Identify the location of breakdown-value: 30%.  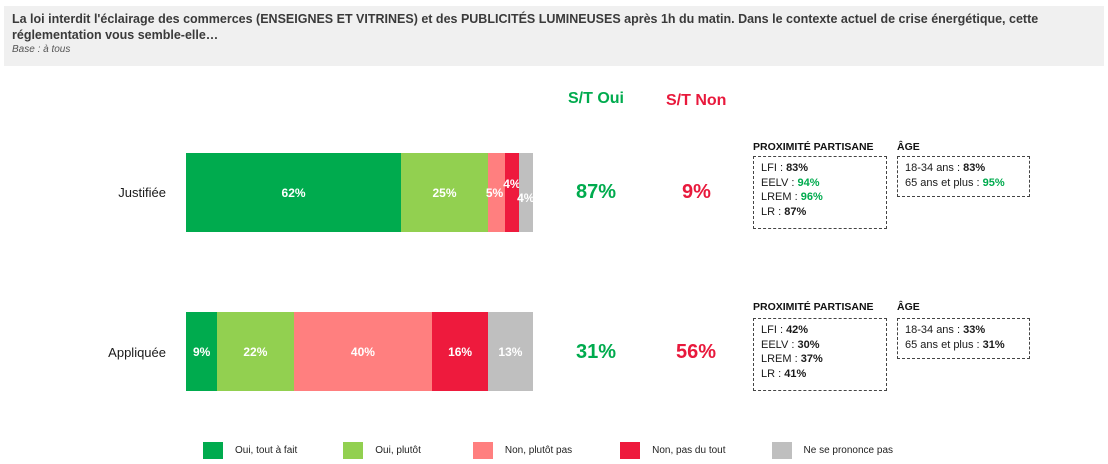
(808, 344).